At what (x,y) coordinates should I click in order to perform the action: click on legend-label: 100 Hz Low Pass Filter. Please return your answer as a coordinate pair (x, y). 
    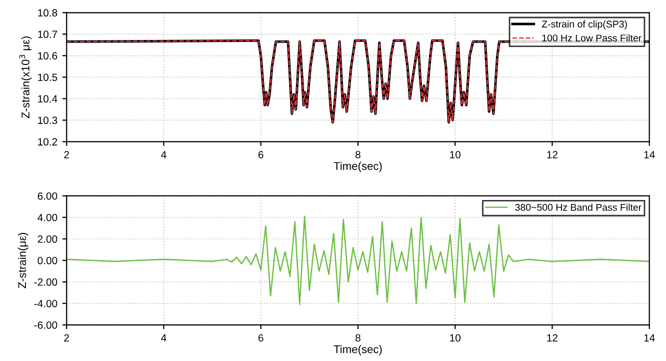
    Looking at the image, I should click on (592, 38).